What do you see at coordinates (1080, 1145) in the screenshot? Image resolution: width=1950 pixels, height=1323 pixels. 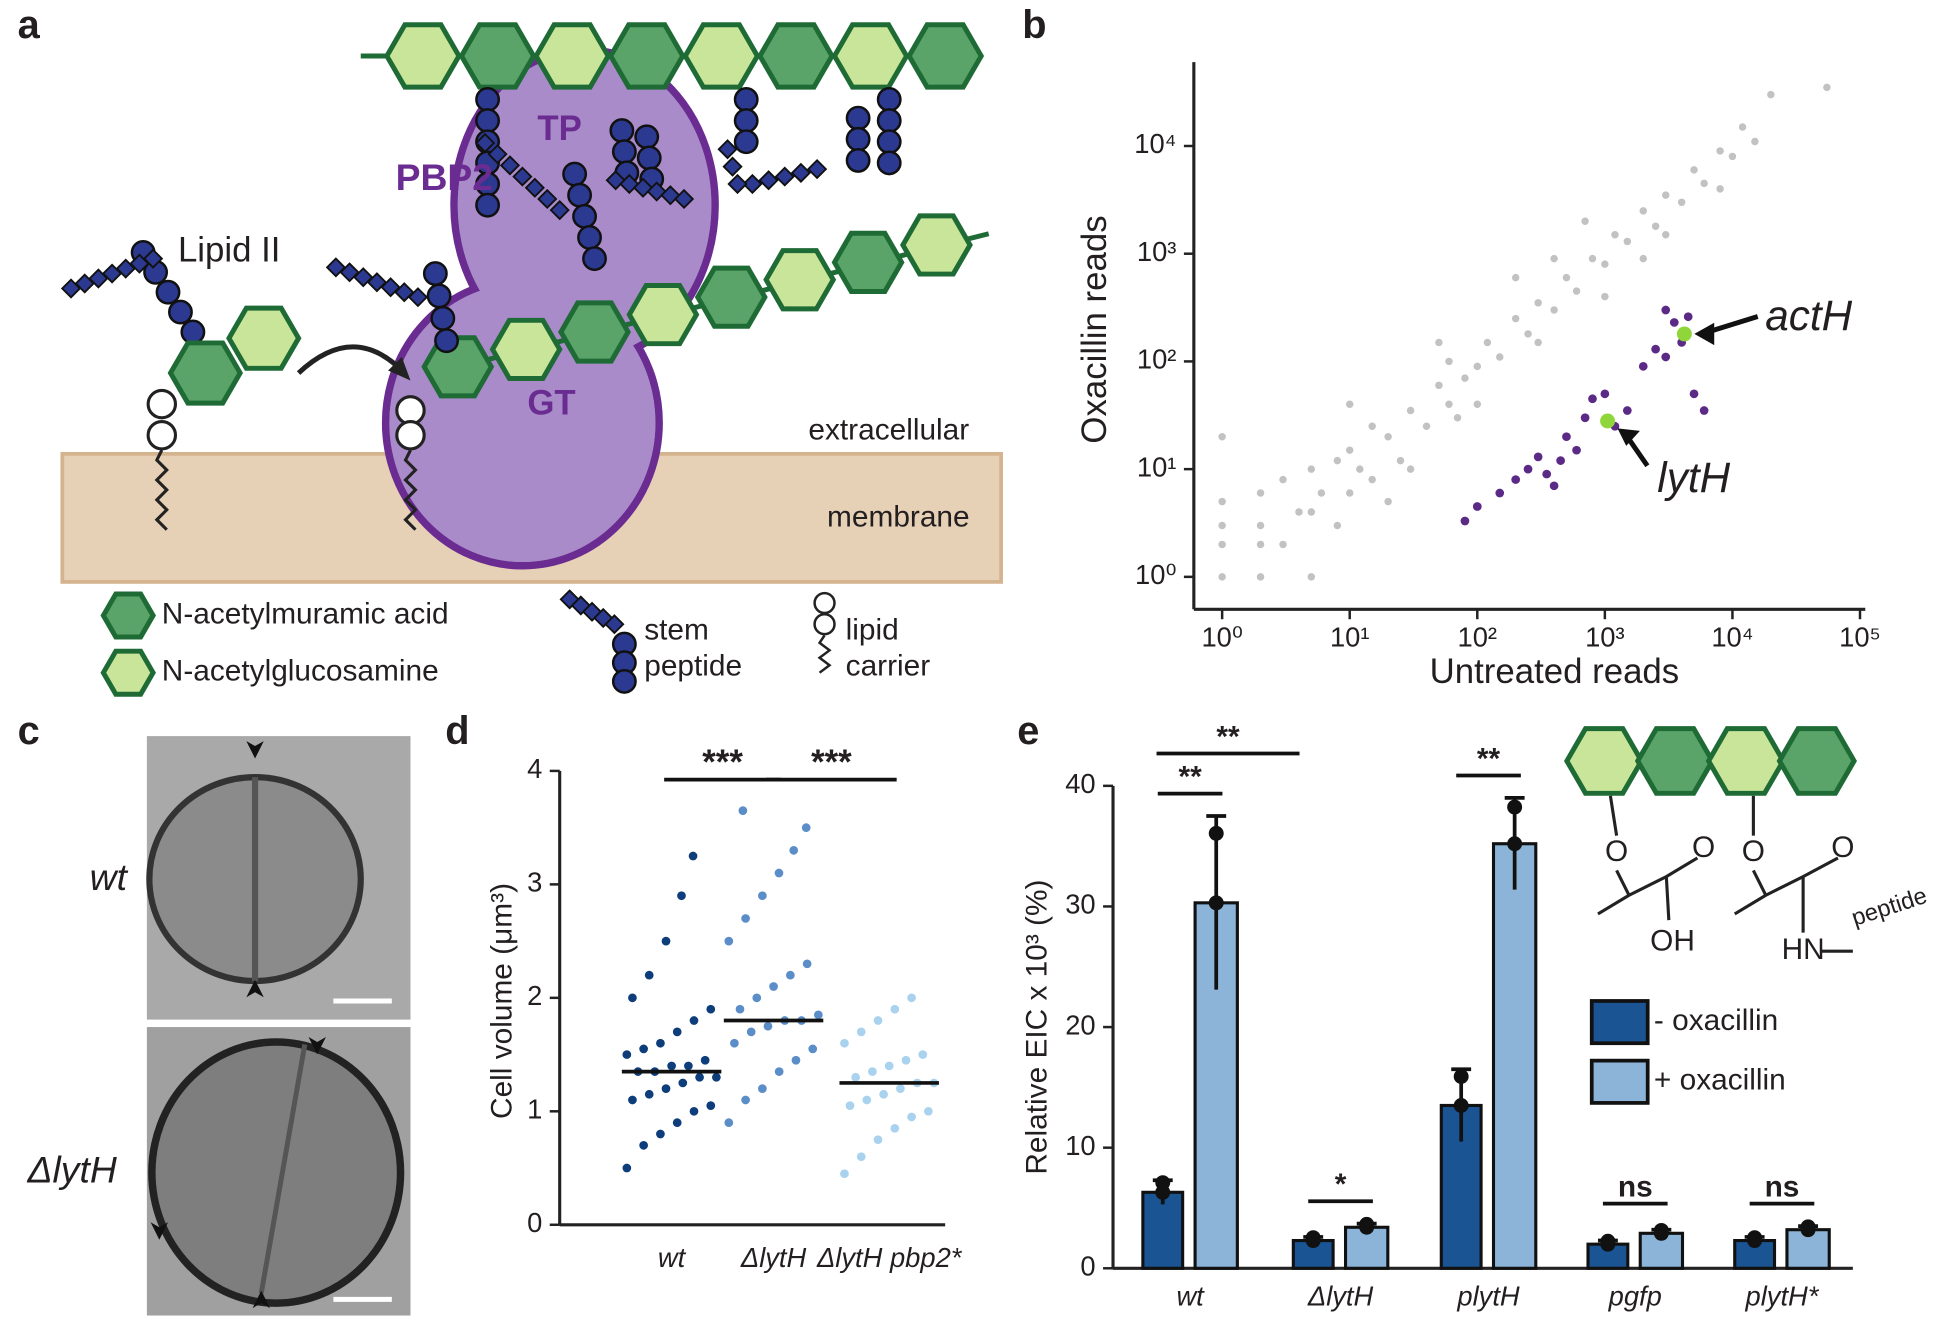 I see `y-tick-label: 10` at bounding box center [1080, 1145].